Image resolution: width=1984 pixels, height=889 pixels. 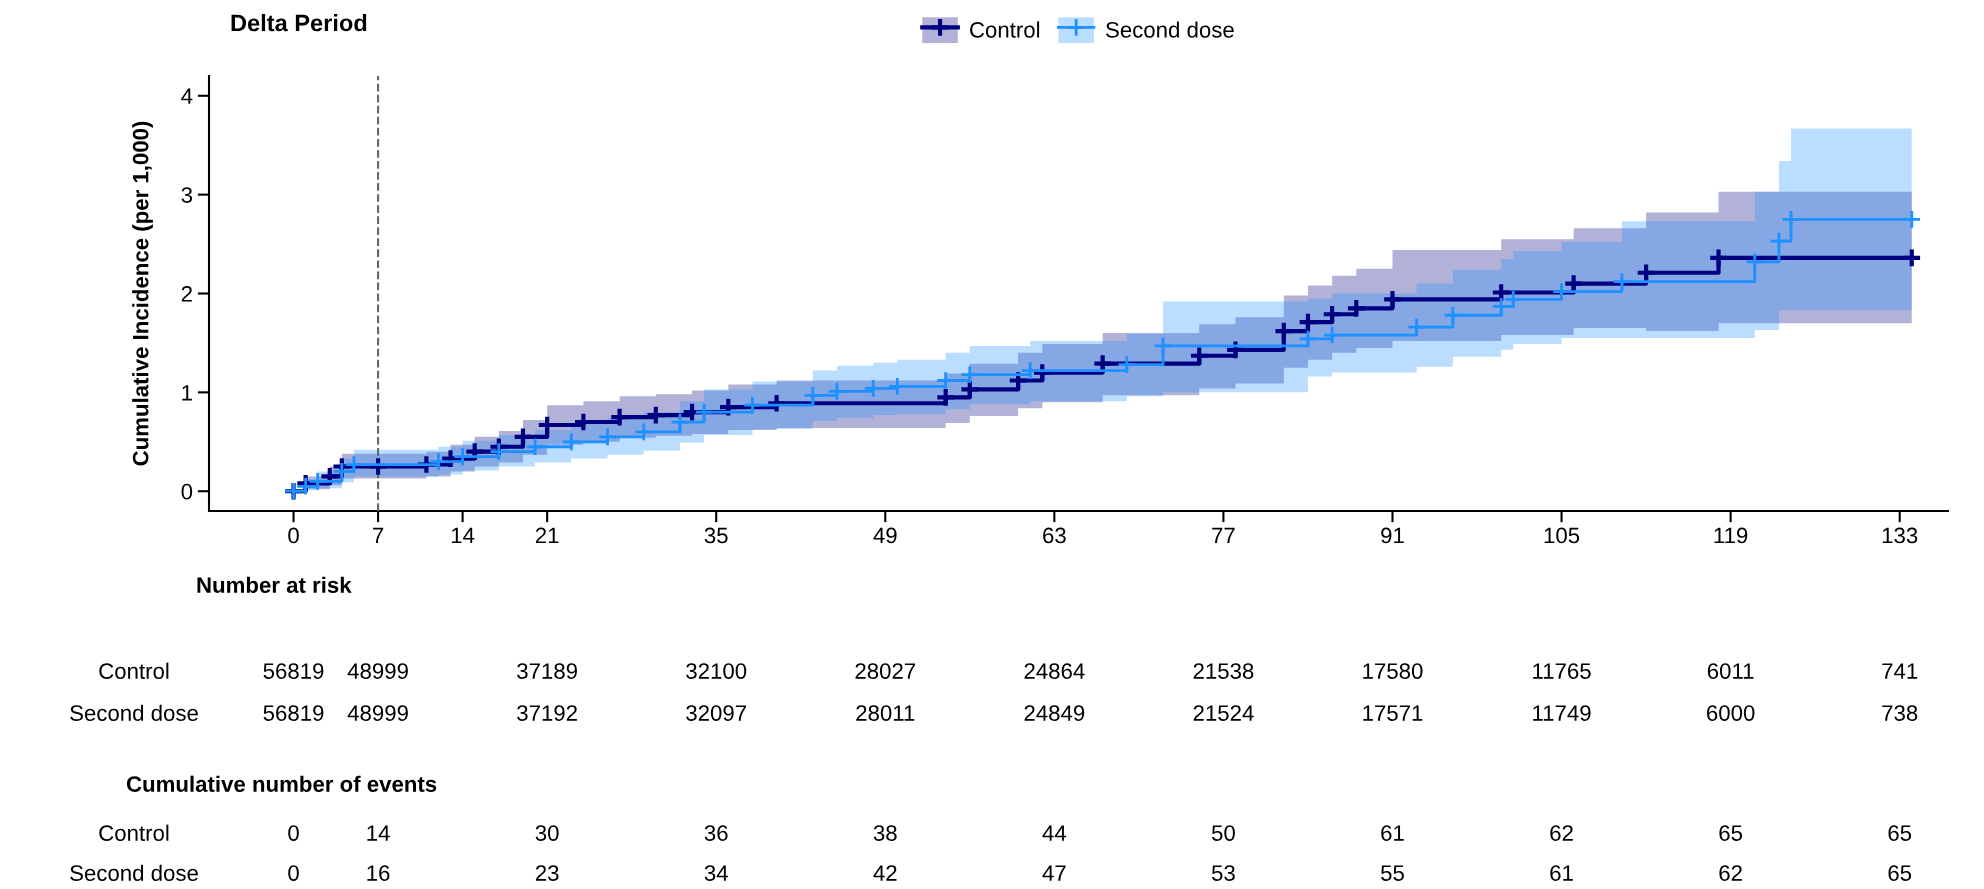 What do you see at coordinates (1900, 671) in the screenshot?
I see `text: 741` at bounding box center [1900, 671].